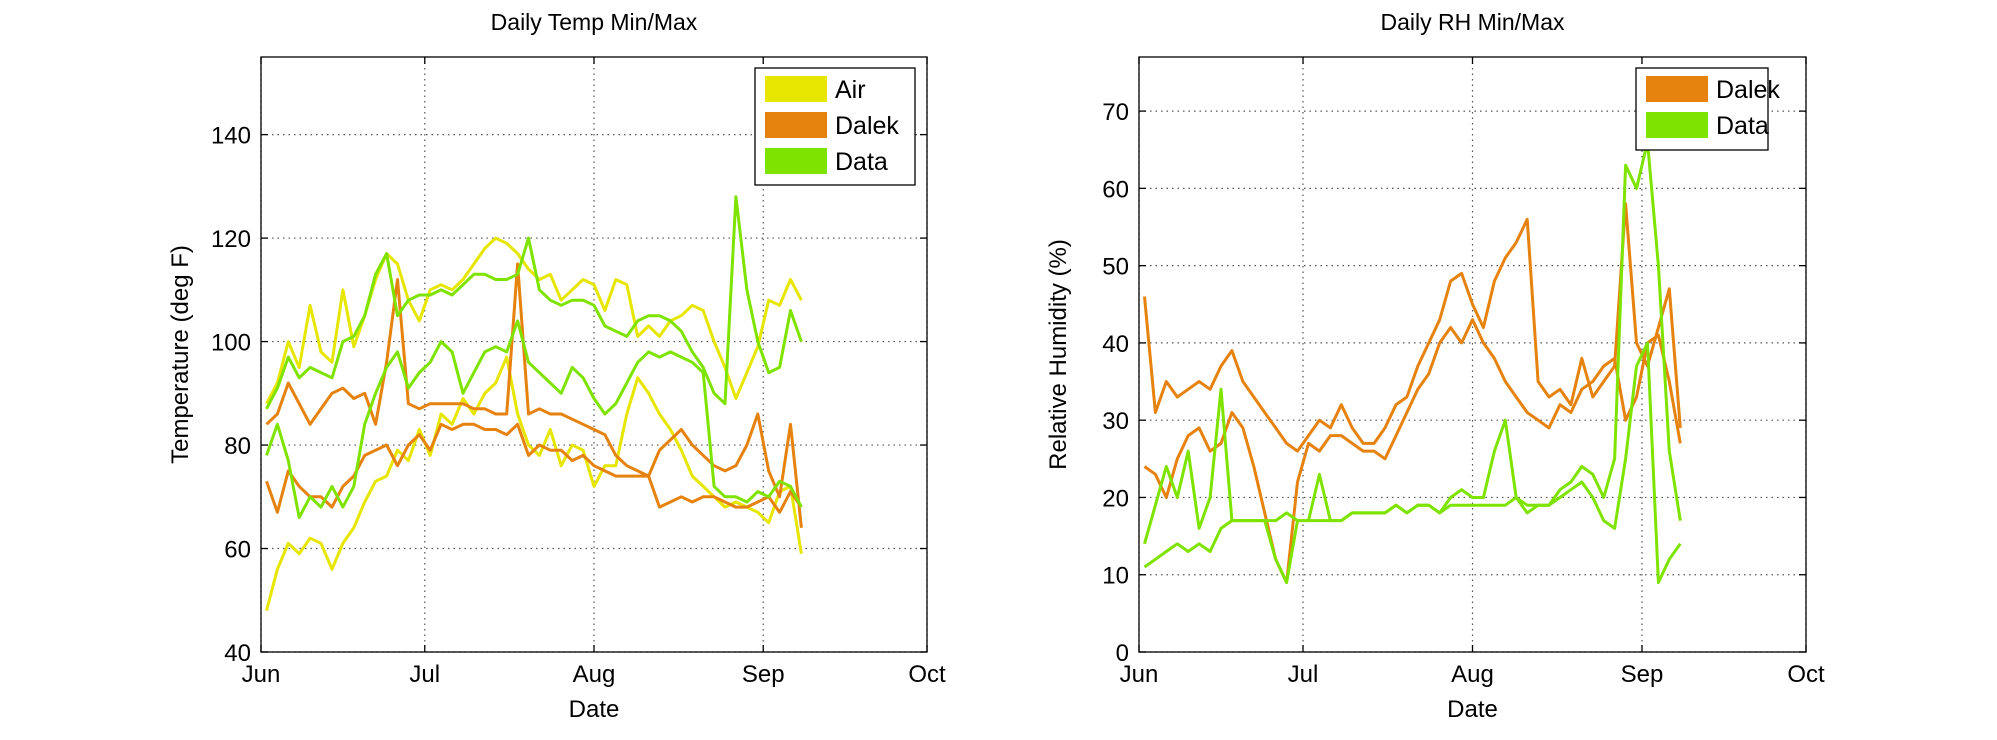 The height and width of the screenshot is (740, 1997). Describe the element at coordinates (796, 89) in the screenshot. I see `legend-swatch-air` at that location.